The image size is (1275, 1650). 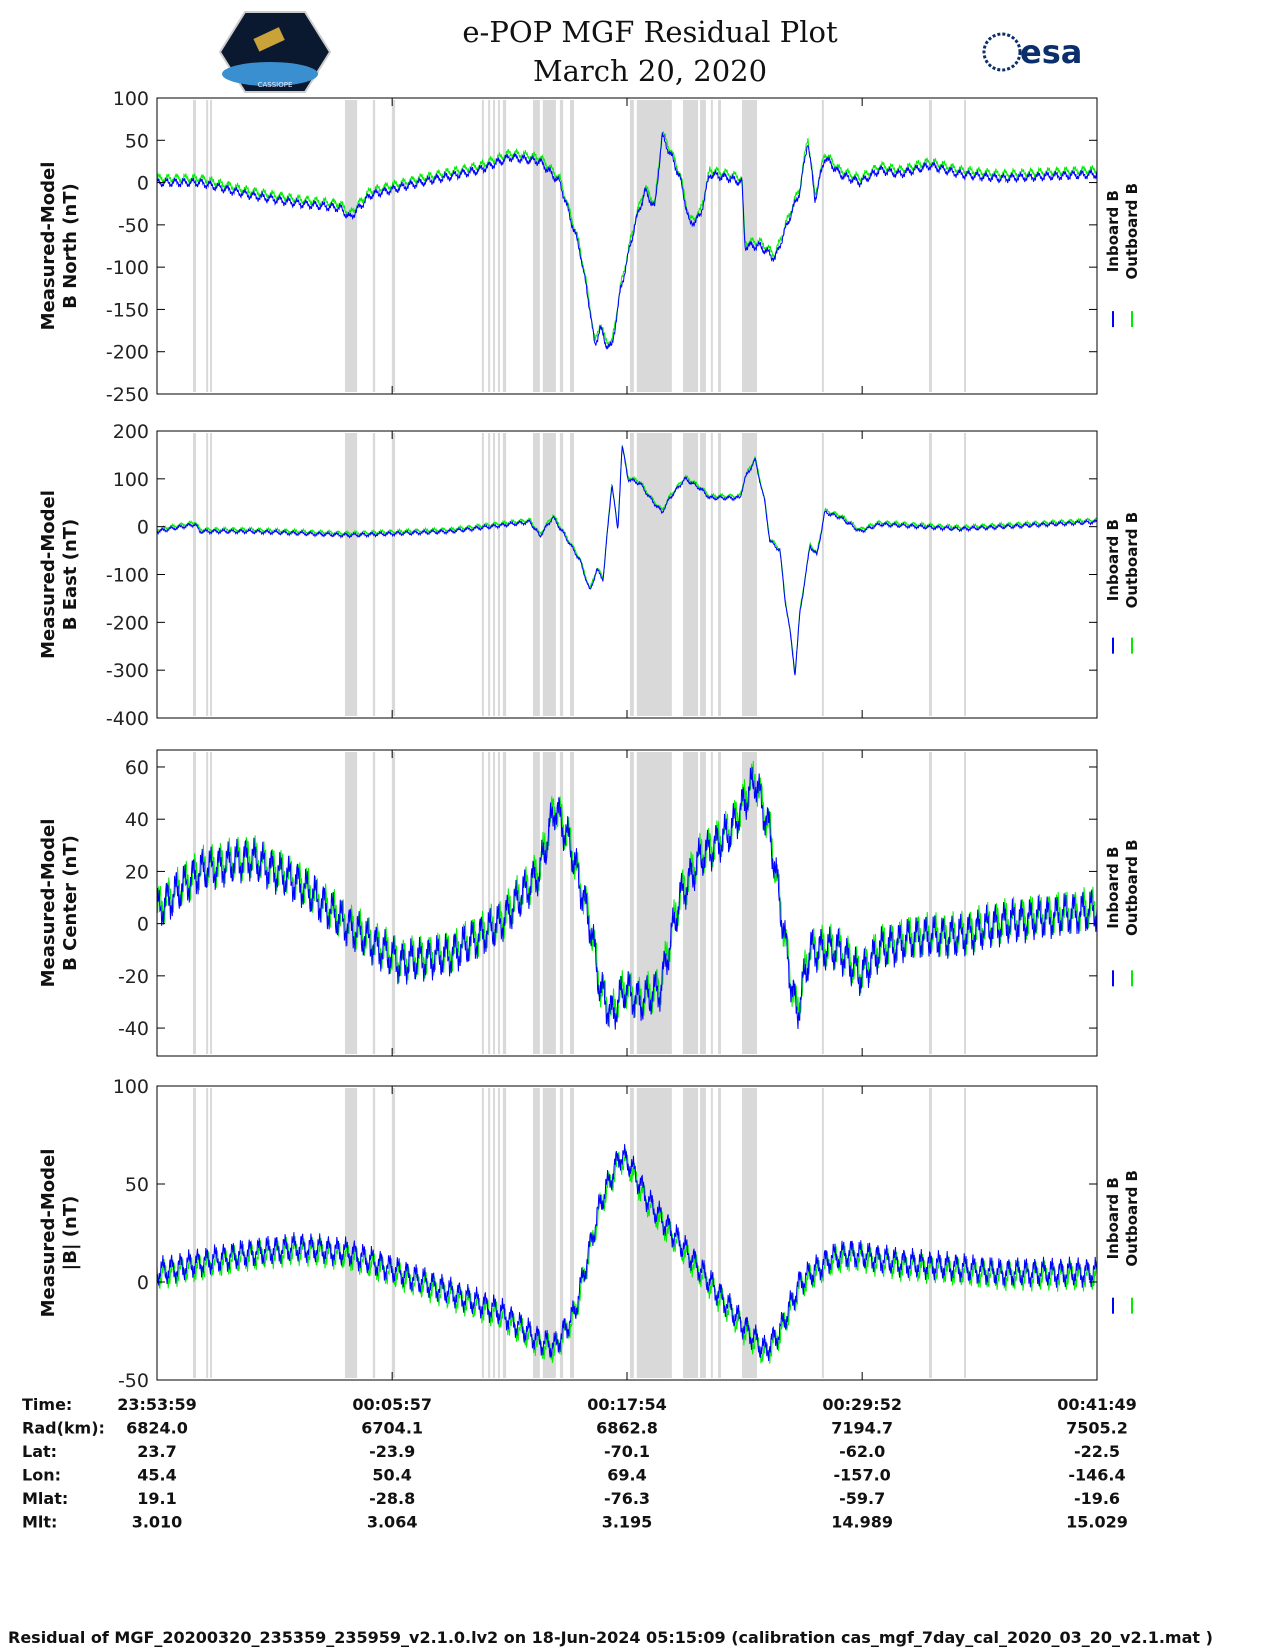 What do you see at coordinates (137, 872) in the screenshot?
I see `y-tick-label: 20` at bounding box center [137, 872].